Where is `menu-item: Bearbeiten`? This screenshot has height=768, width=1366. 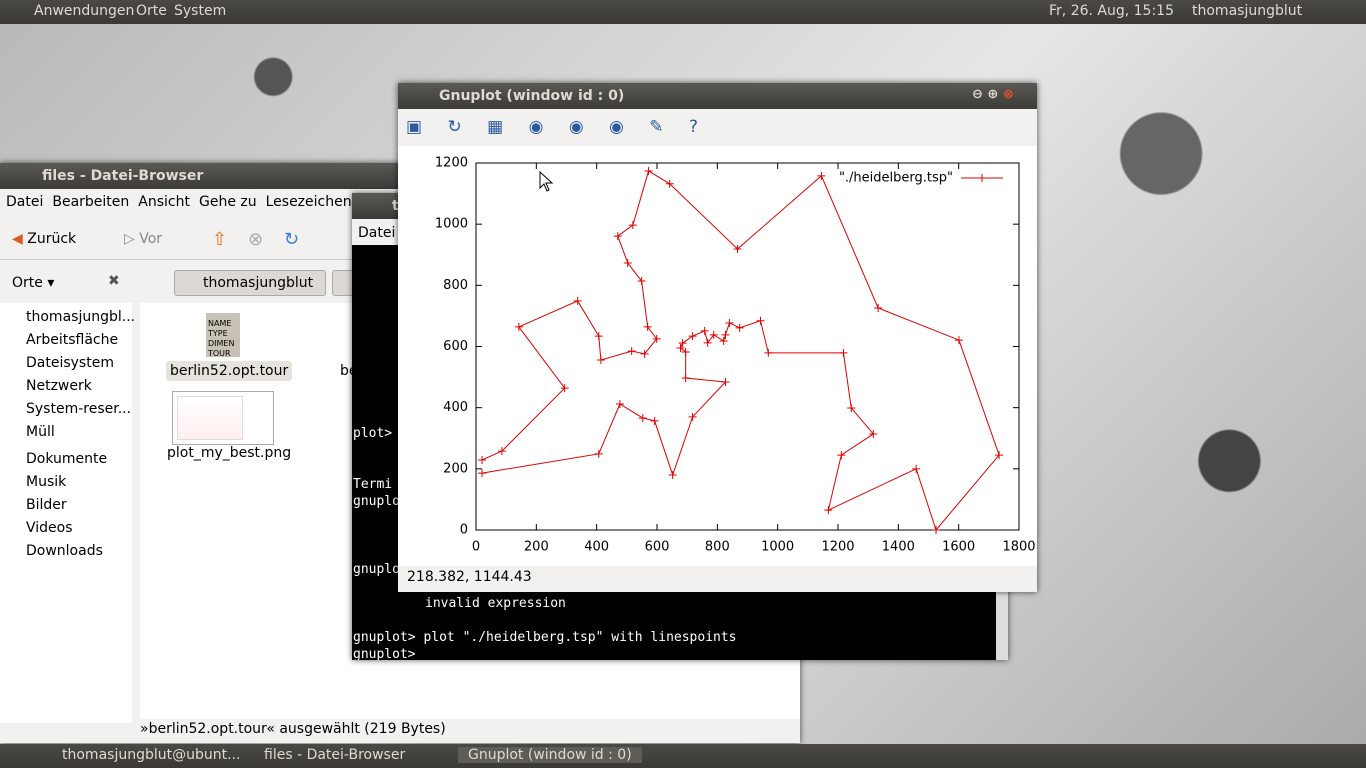 menu-item: Bearbeiten is located at coordinates (91, 202).